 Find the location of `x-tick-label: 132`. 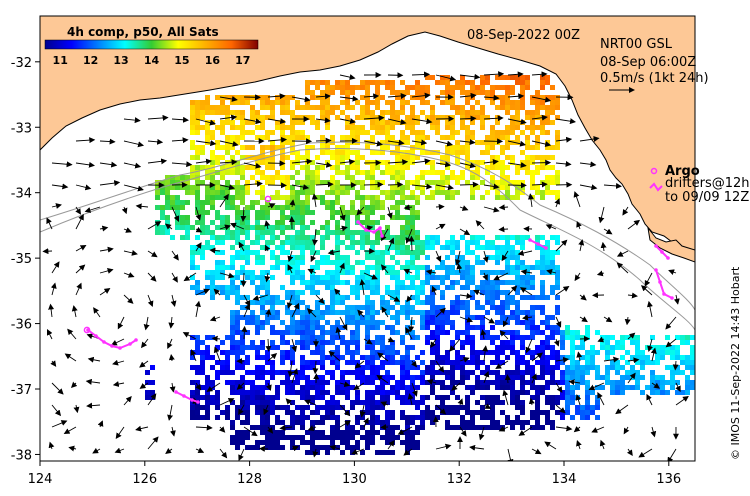

x-tick-label: 132 is located at coordinates (459, 479).